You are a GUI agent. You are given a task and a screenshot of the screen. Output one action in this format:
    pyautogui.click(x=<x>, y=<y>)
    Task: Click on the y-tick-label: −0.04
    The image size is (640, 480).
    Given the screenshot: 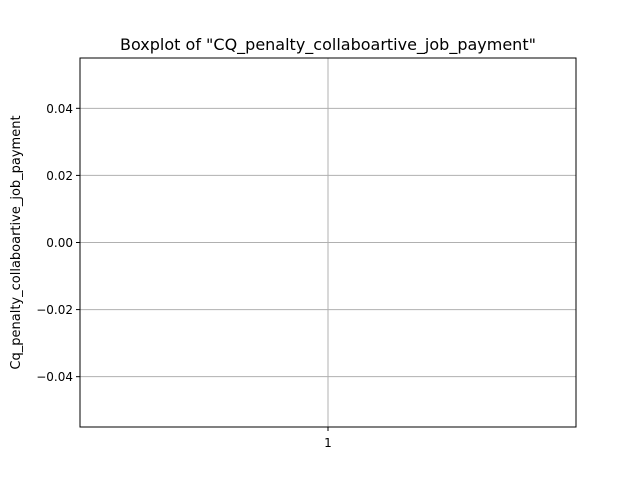 What is the action you would take?
    pyautogui.click(x=54, y=377)
    